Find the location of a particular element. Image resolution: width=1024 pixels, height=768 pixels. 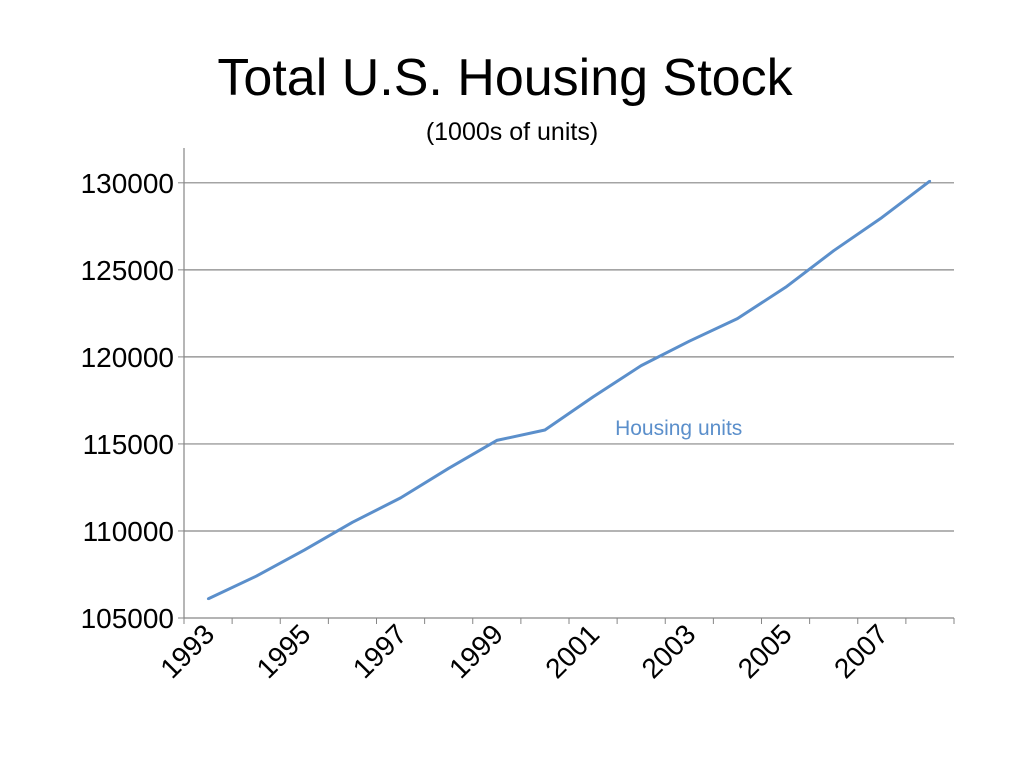

y-tick-label: 130000 is located at coordinates (127, 183).